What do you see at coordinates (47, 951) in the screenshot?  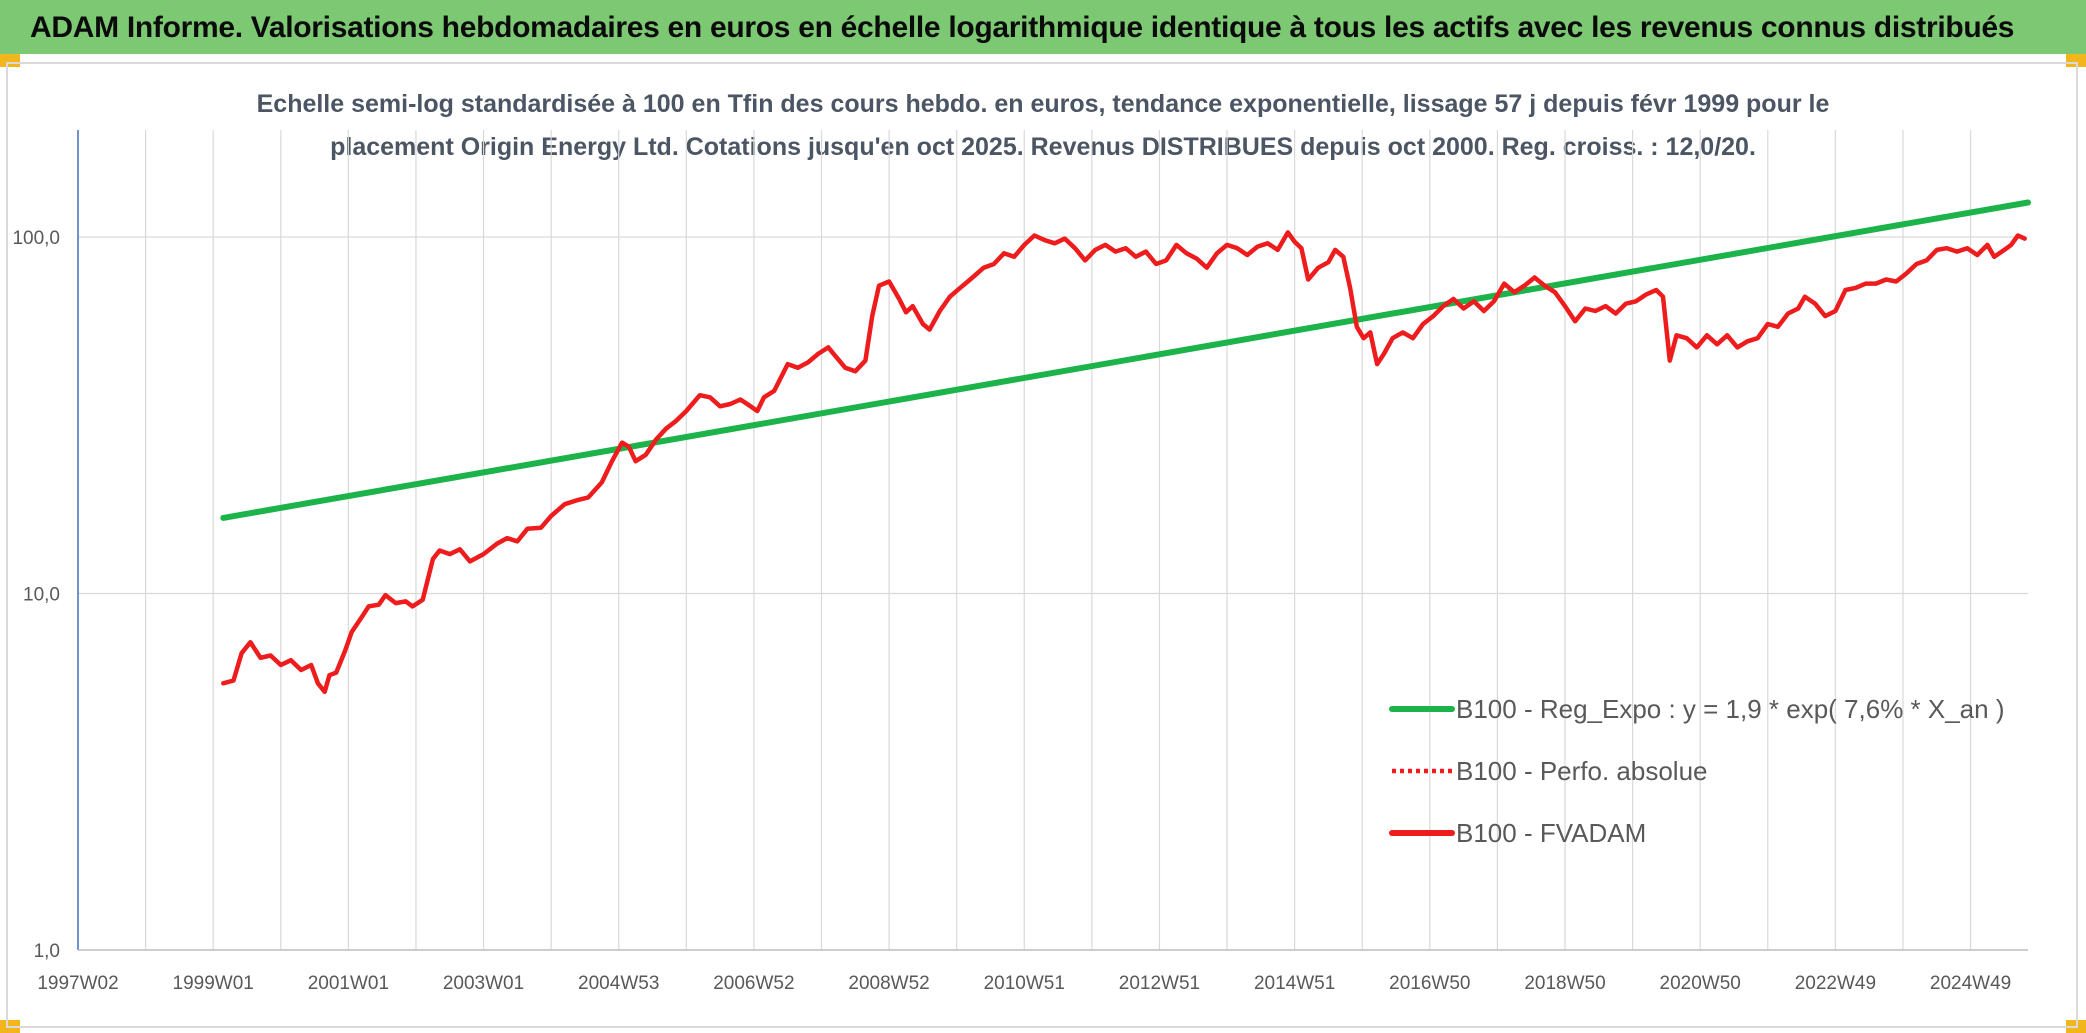 I see `y-tick-label: 1,0` at bounding box center [47, 951].